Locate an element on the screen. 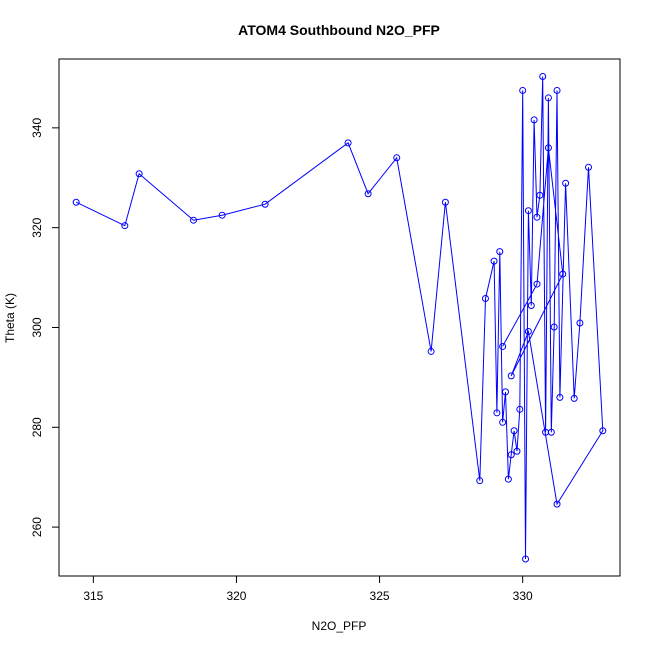  chart-title: ATOM4 Southbound N2O_PFP is located at coordinates (339, 30).